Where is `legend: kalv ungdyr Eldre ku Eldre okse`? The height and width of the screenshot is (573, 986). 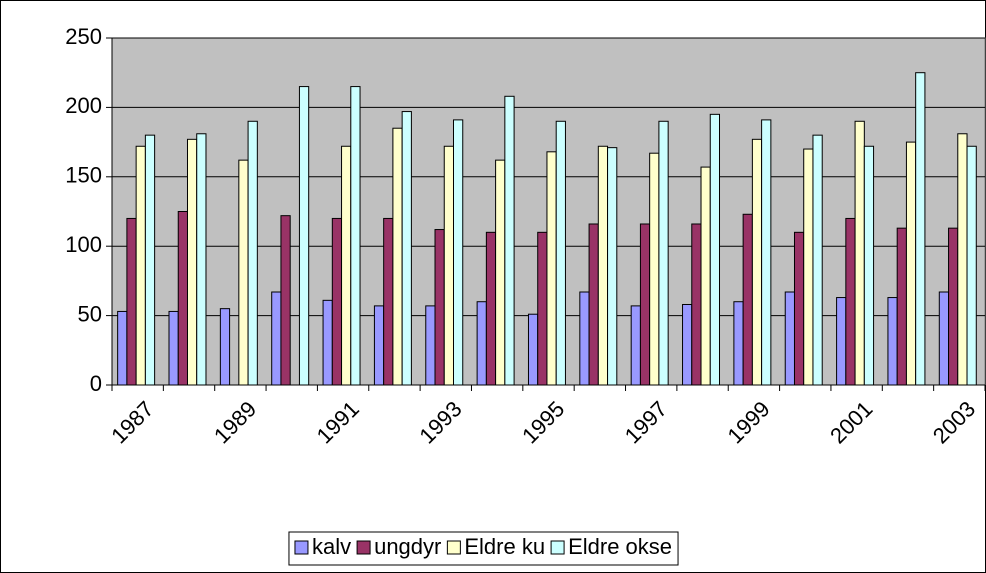
legend: kalv ungdyr Eldre ku Eldre okse is located at coordinates (483, 548).